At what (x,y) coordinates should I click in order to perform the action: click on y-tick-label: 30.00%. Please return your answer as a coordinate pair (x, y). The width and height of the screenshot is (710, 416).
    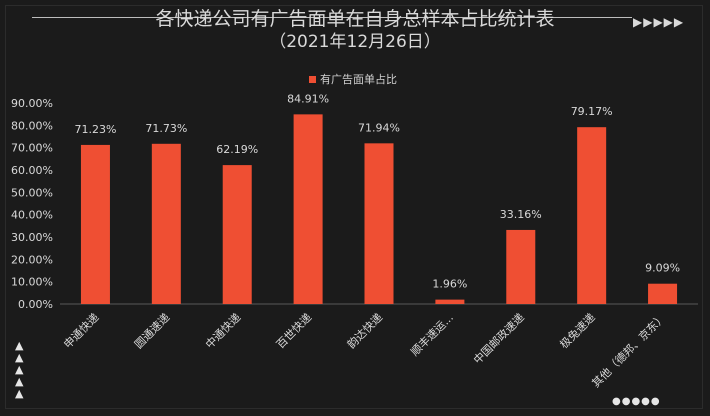
    Looking at the image, I should click on (32, 237).